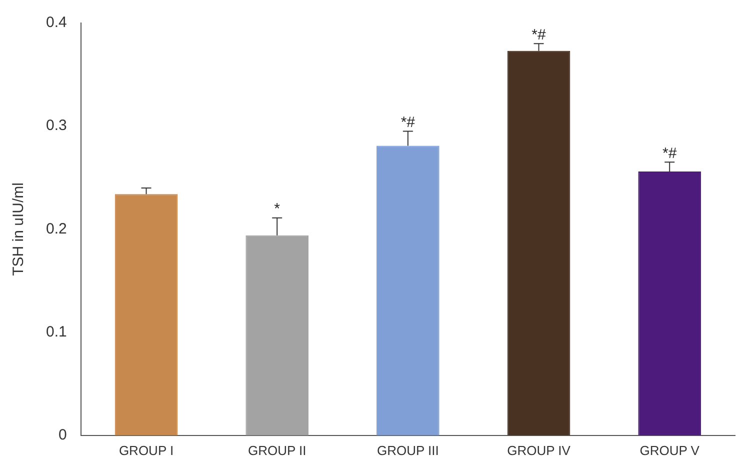  Describe the element at coordinates (277, 209) in the screenshot. I see `annotation: *` at that location.